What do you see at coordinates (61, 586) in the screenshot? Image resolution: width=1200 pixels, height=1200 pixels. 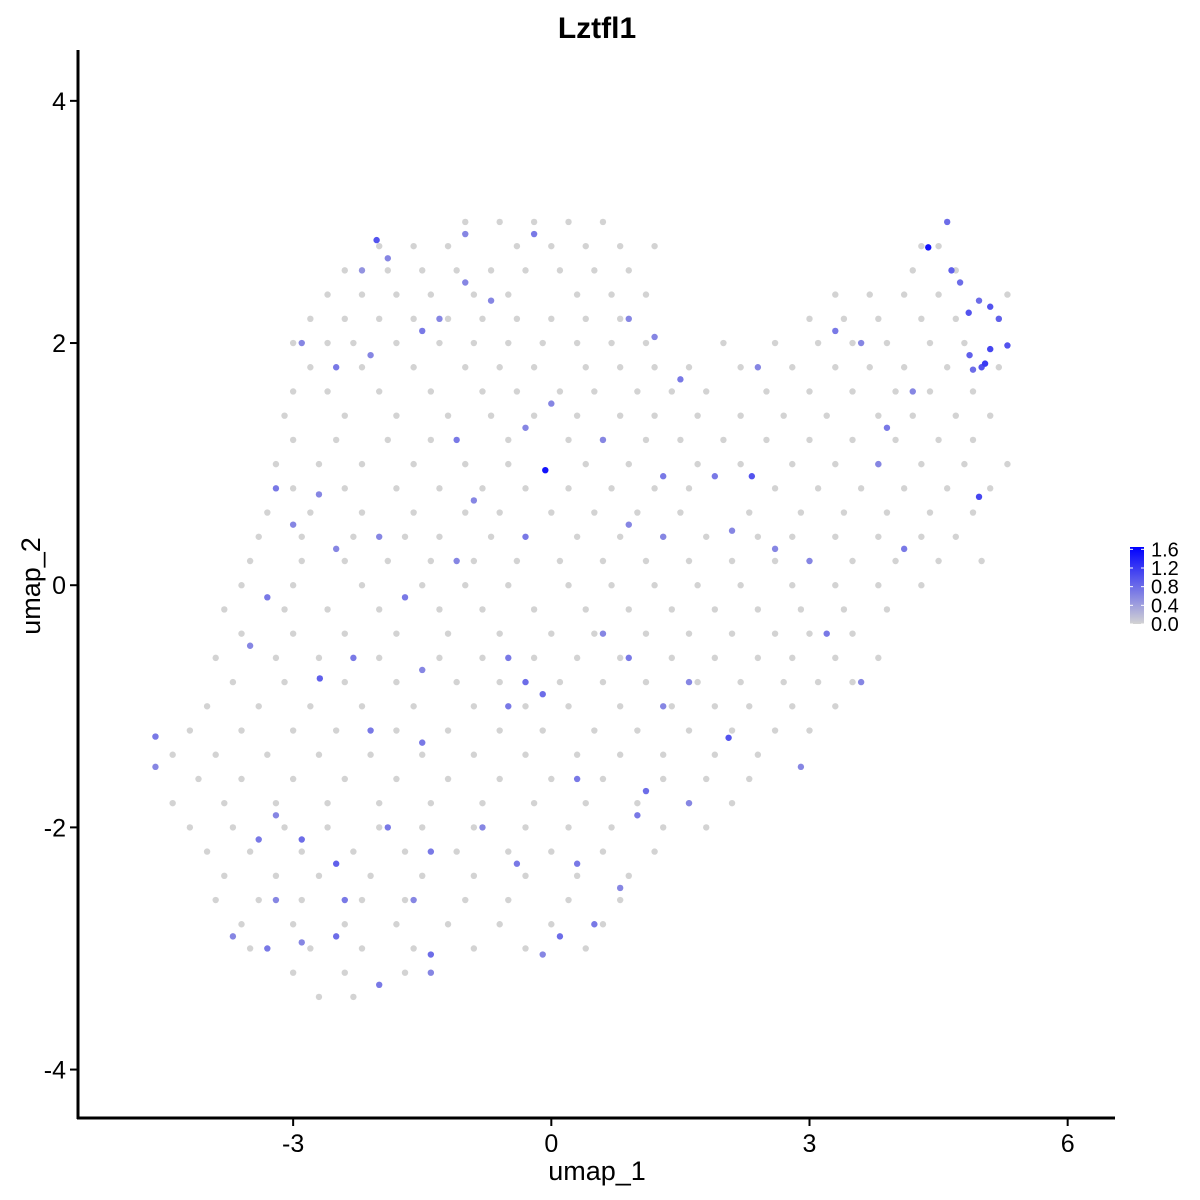 I see `y-ticks: -4 -2 0 2 4` at bounding box center [61, 586].